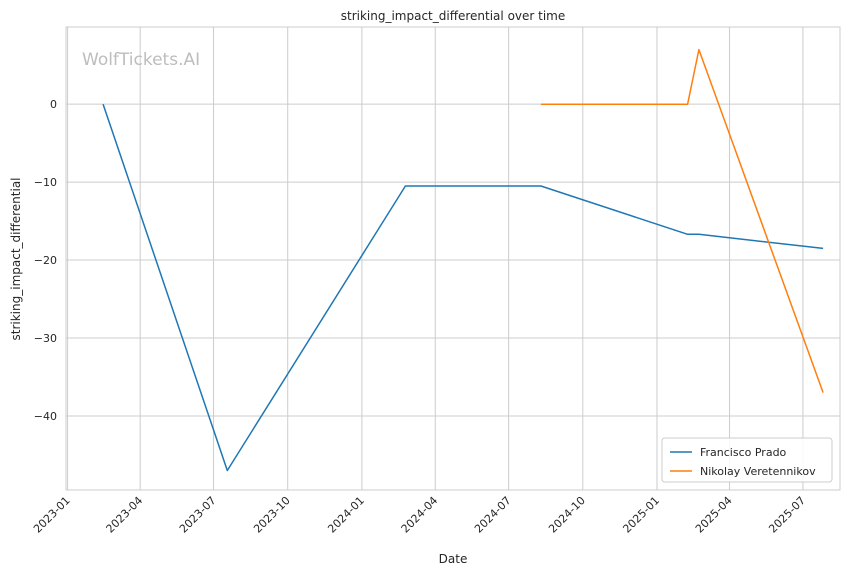 Image resolution: width=850 pixels, height=575 pixels. I want to click on legend-entry: Francisco Prado, so click(743, 452).